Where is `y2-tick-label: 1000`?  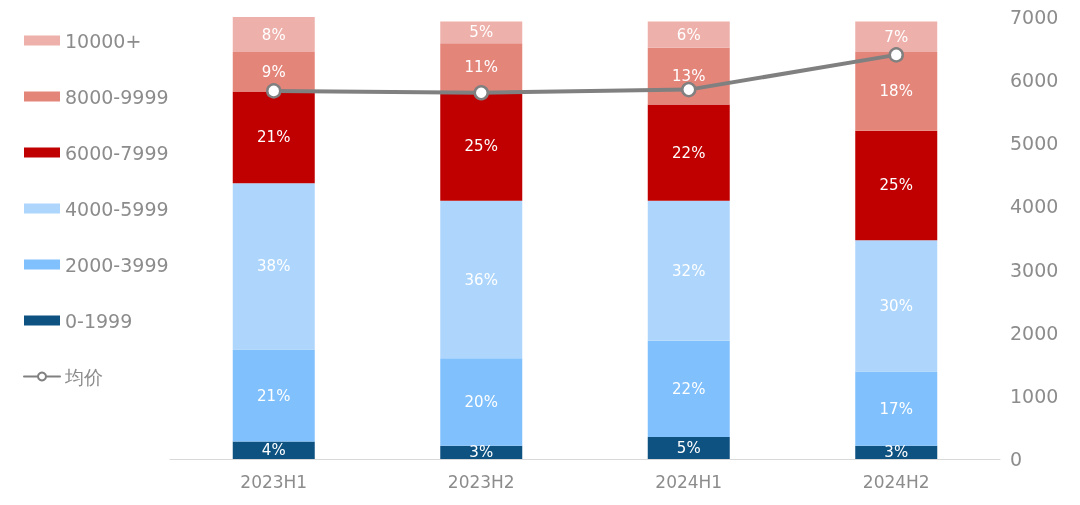 y2-tick-label: 1000 is located at coordinates (1034, 395).